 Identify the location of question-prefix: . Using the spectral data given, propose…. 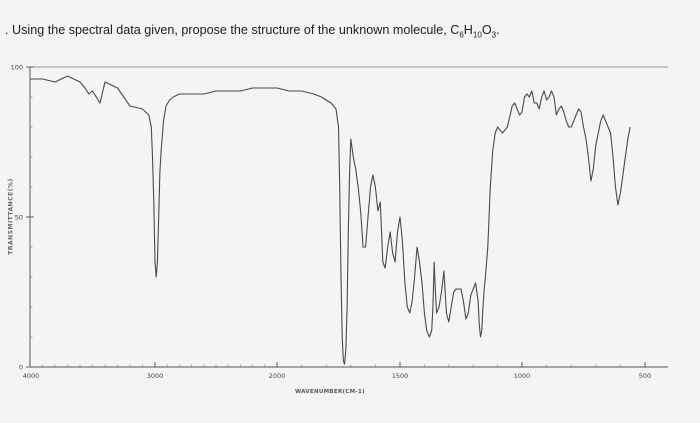
(228, 30).